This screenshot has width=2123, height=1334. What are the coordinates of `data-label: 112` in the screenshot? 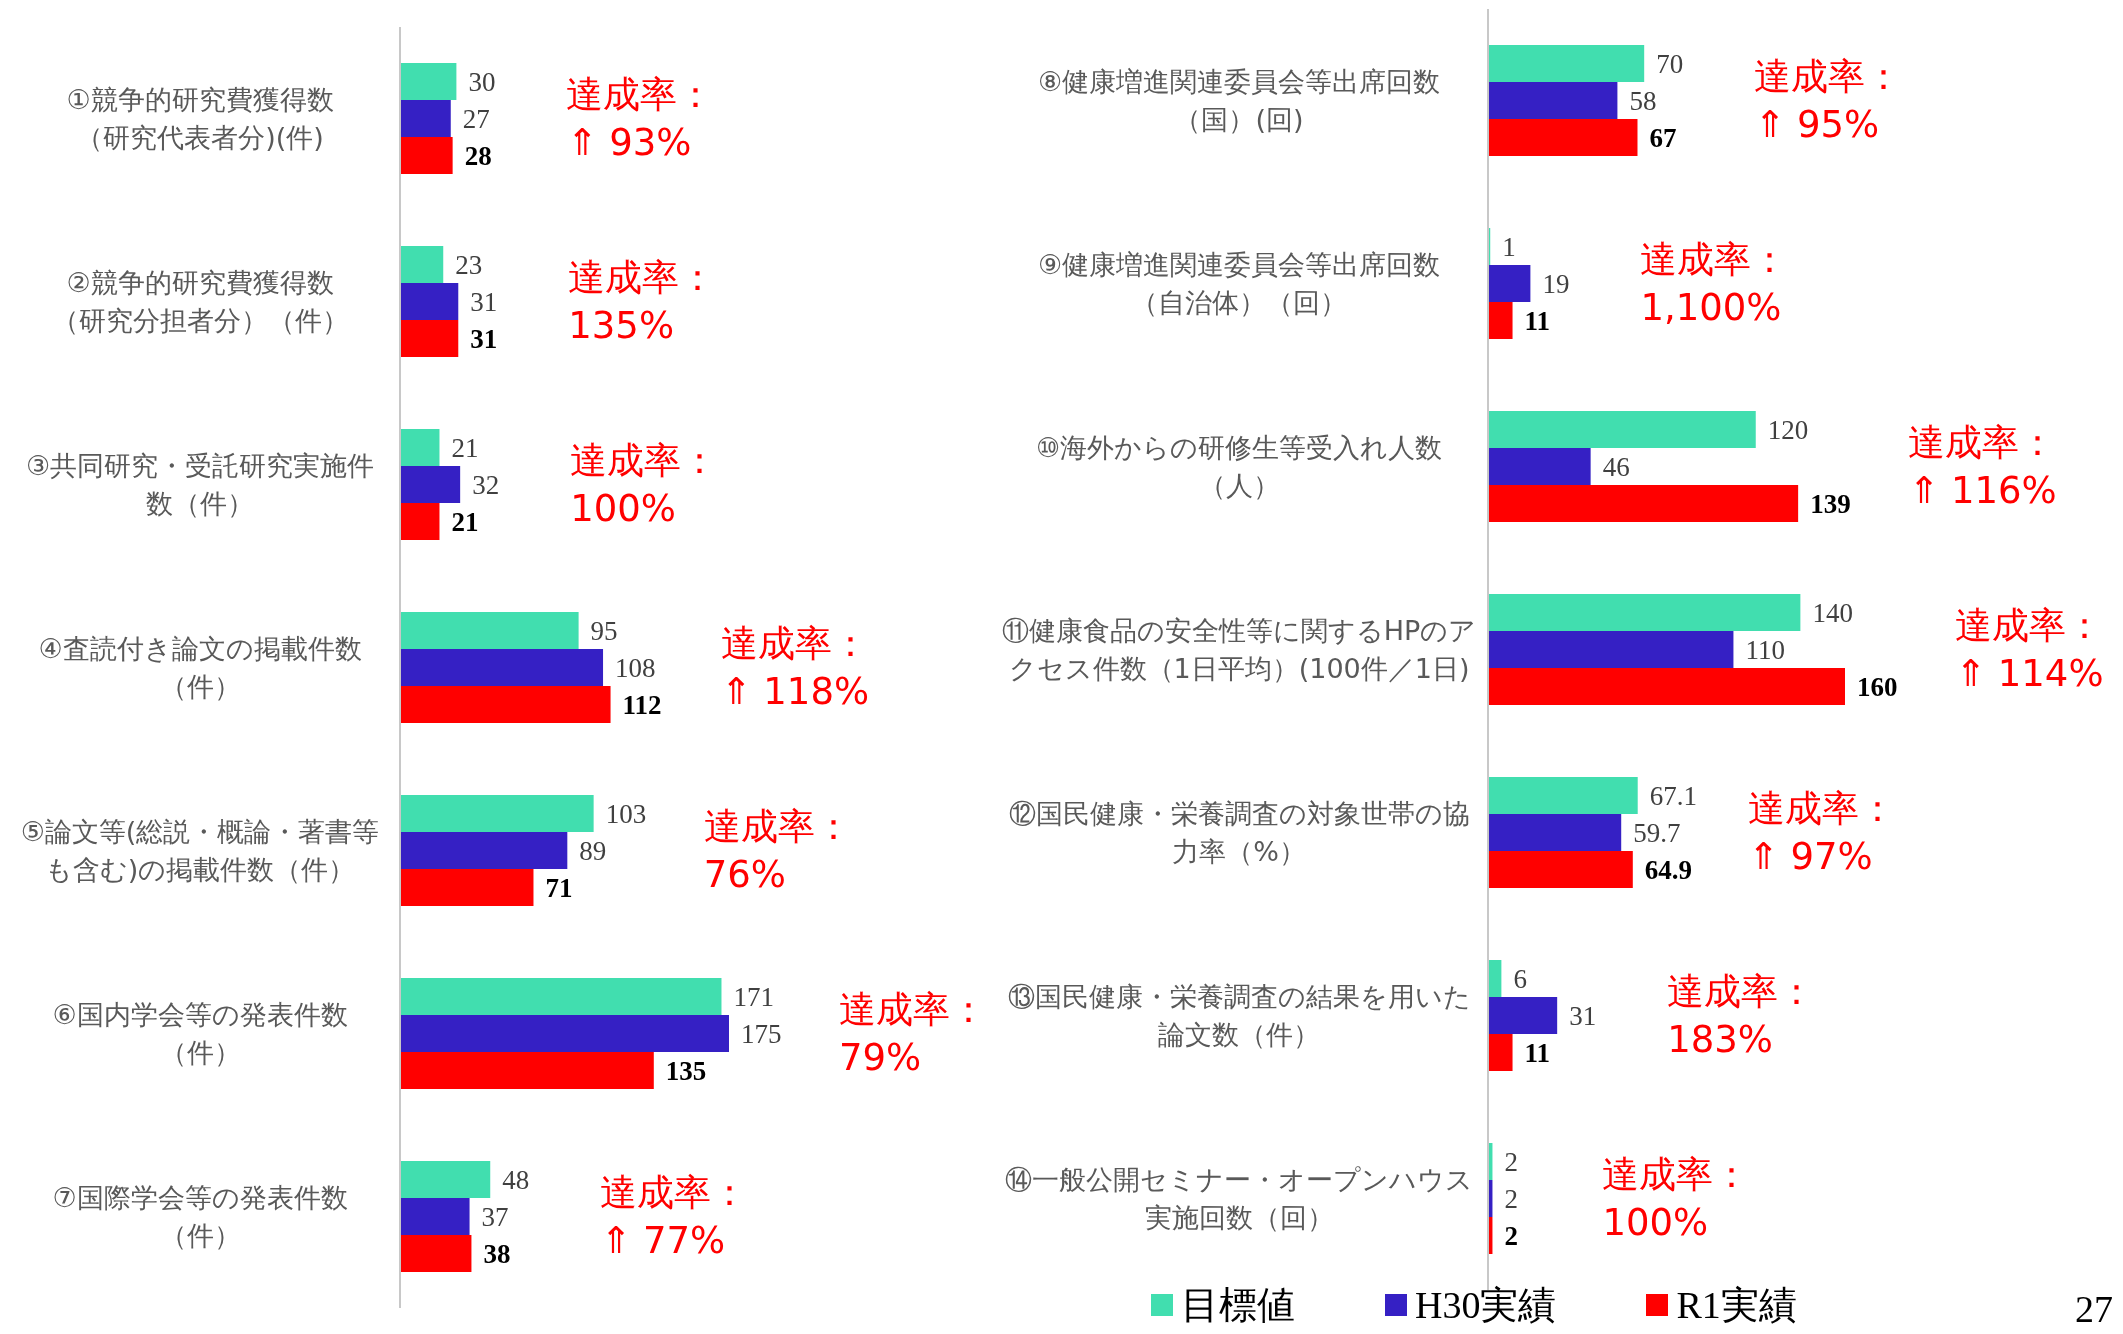 It's located at (642, 704).